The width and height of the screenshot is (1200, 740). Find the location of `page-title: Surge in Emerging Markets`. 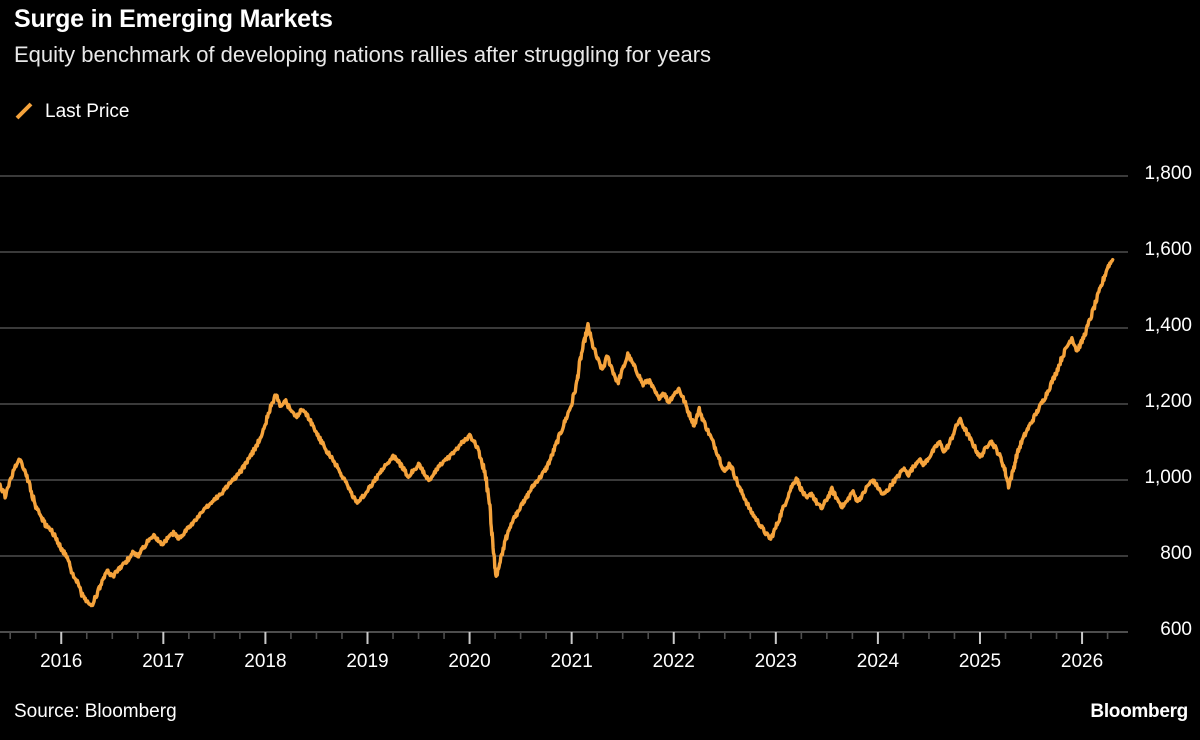

page-title: Surge in Emerging Markets is located at coordinates (173, 19).